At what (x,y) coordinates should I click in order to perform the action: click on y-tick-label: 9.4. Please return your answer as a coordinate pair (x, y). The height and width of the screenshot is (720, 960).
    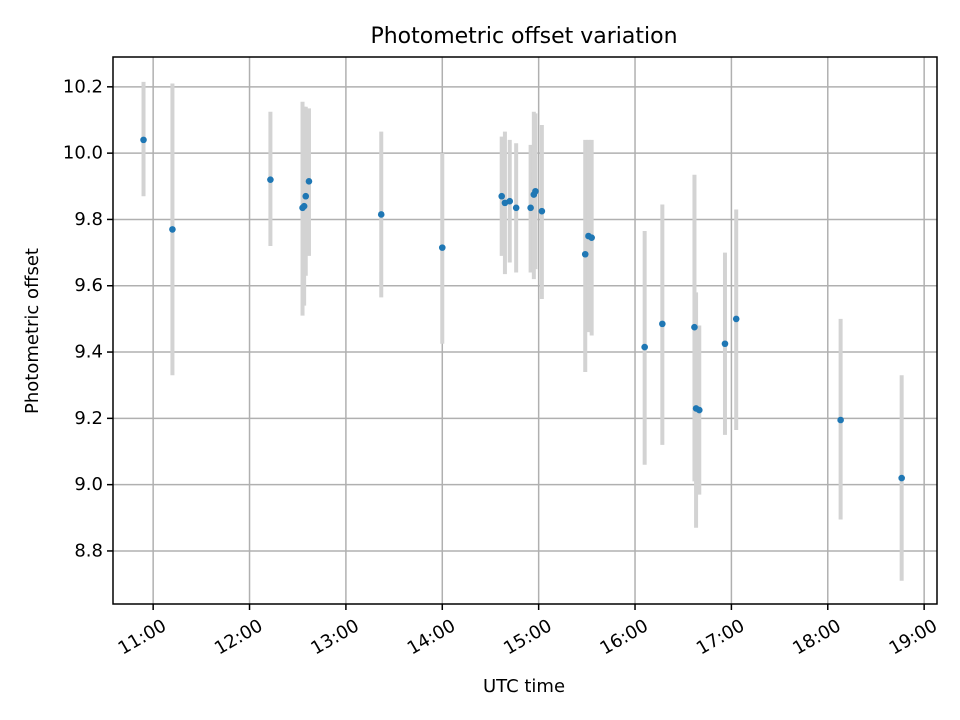
    Looking at the image, I should click on (88, 352).